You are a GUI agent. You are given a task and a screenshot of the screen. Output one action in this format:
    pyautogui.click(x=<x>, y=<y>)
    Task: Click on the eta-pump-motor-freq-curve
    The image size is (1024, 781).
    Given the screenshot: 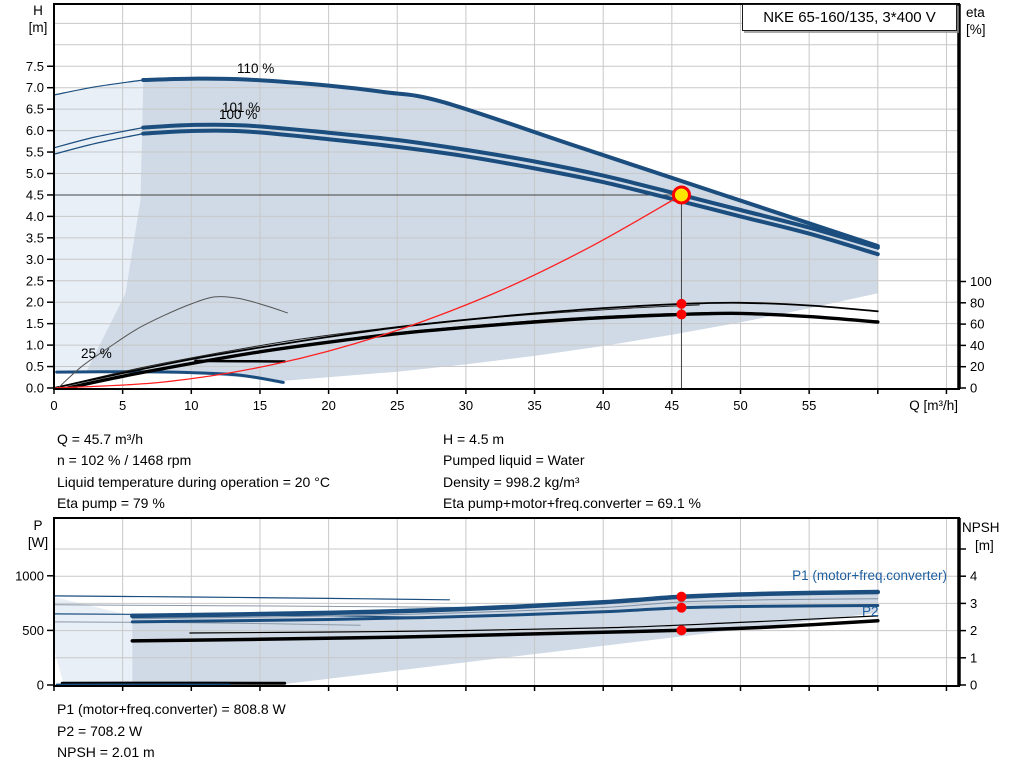 What is the action you would take?
    pyautogui.click(x=473, y=350)
    